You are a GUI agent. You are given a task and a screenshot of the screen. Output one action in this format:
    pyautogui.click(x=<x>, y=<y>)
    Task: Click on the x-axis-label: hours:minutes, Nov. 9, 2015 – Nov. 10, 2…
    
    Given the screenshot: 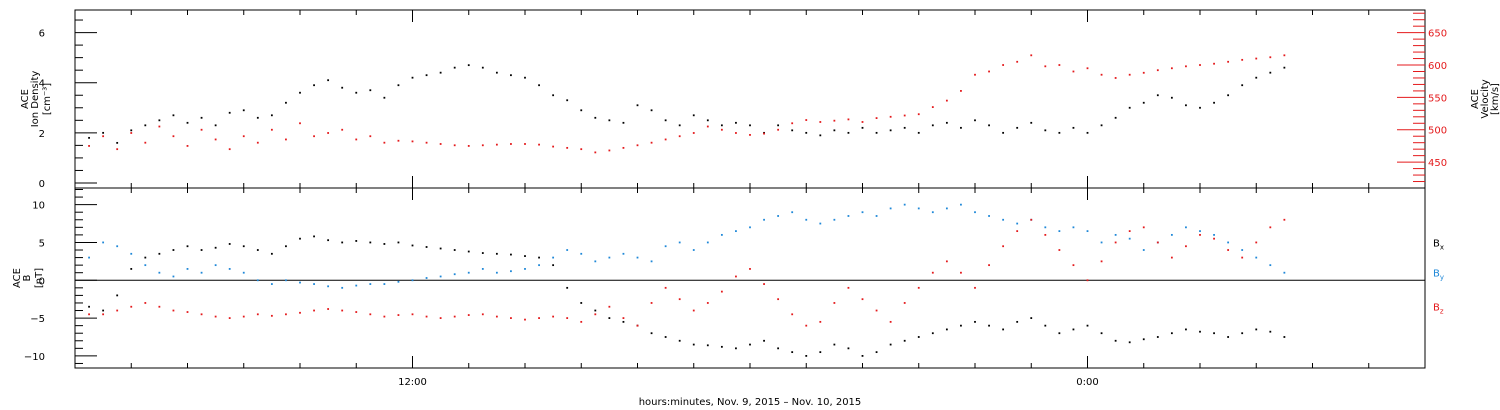 What is the action you would take?
    pyautogui.click(x=750, y=402)
    